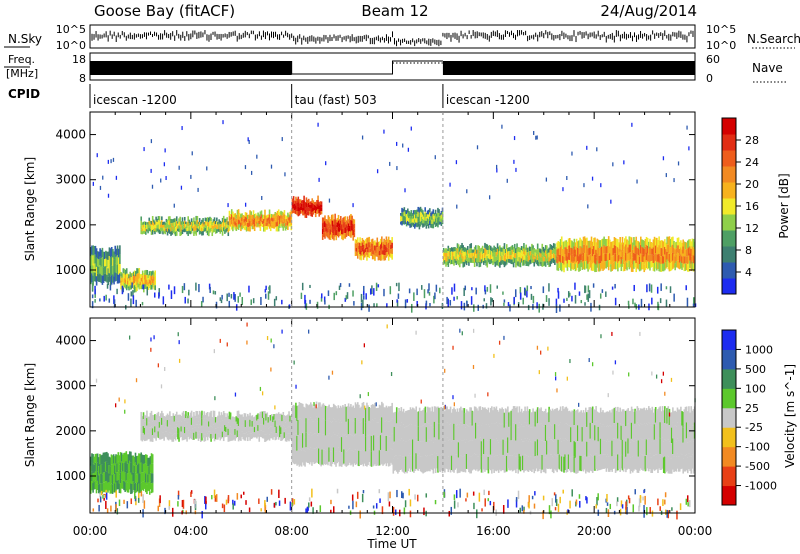 Image resolution: width=800 pixels, height=554 pixels. What do you see at coordinates (71, 29) in the screenshot?
I see `noise-left-tick-top: 10^5` at bounding box center [71, 29].